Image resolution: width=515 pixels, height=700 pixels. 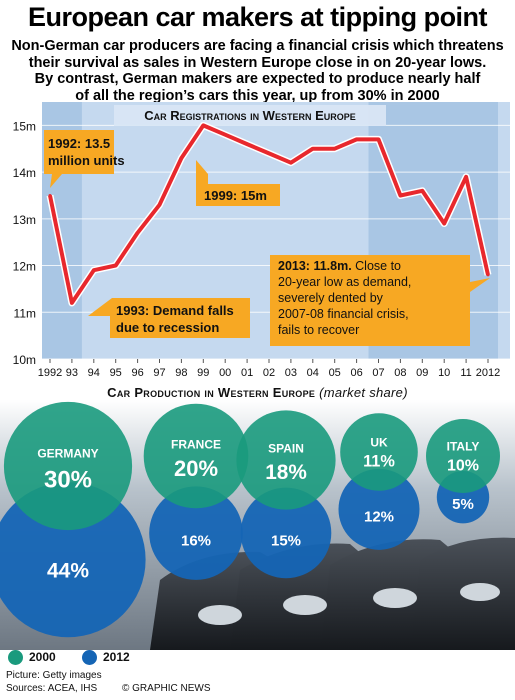 What do you see at coordinates (116, 657) in the screenshot?
I see `legend-label-2012: 2012` at bounding box center [116, 657].